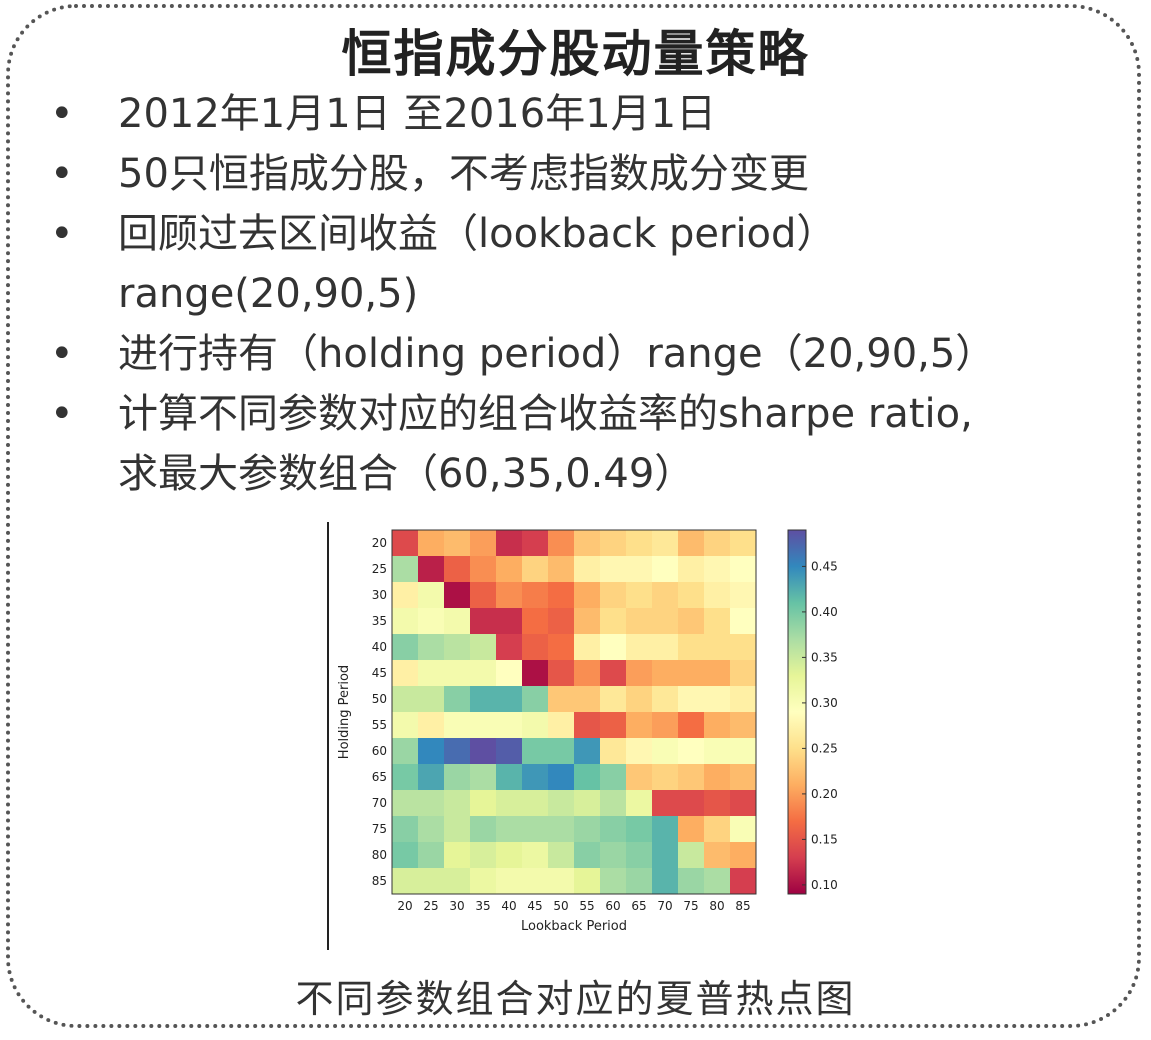 This screenshot has height=1040, width=1151. I want to click on bullet-text: 计算不同参数对应的组合收益率的sharpe ratio,, so click(545, 414).